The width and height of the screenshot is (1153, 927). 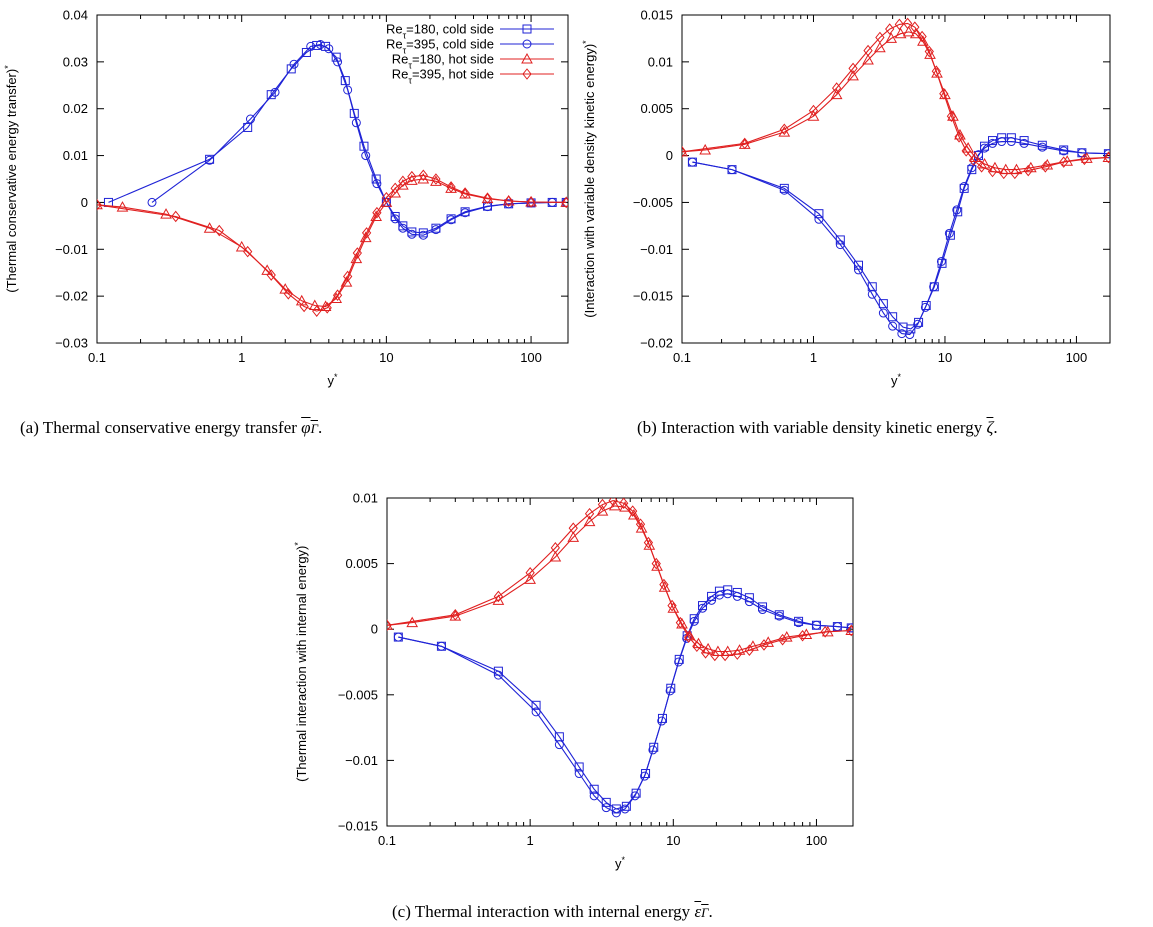 I want to click on legend-item: Reτ=180, cold side, so click(x=470, y=31).